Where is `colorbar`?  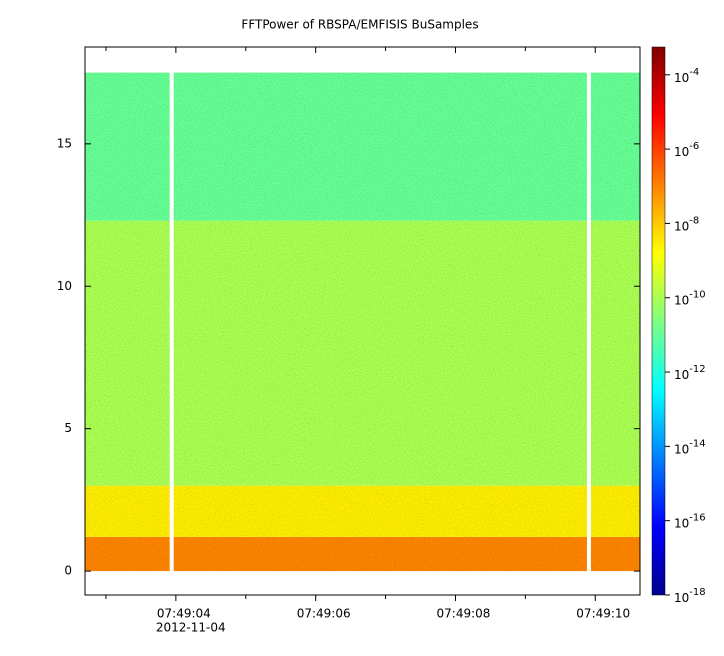
colorbar is located at coordinates (658, 321).